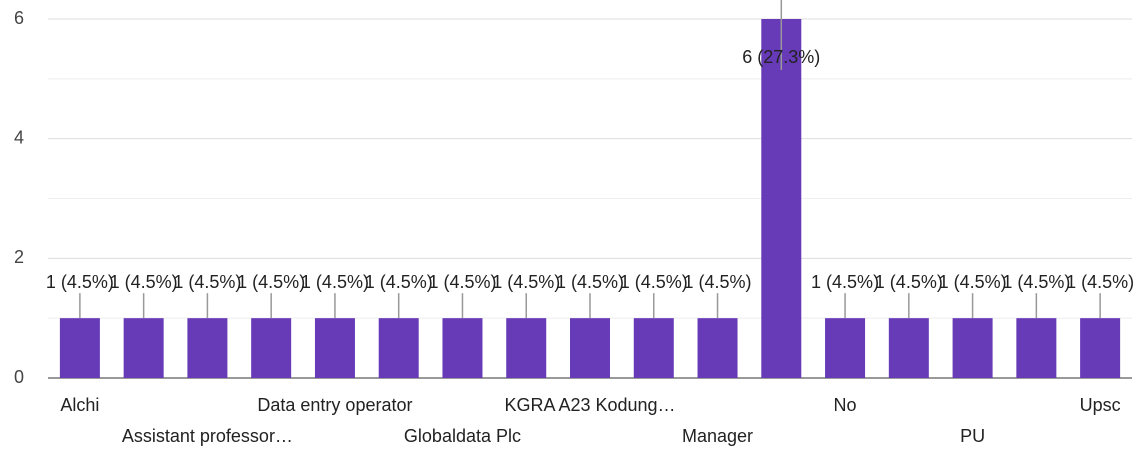  What do you see at coordinates (972, 436) in the screenshot?
I see `x-tick-label: PU` at bounding box center [972, 436].